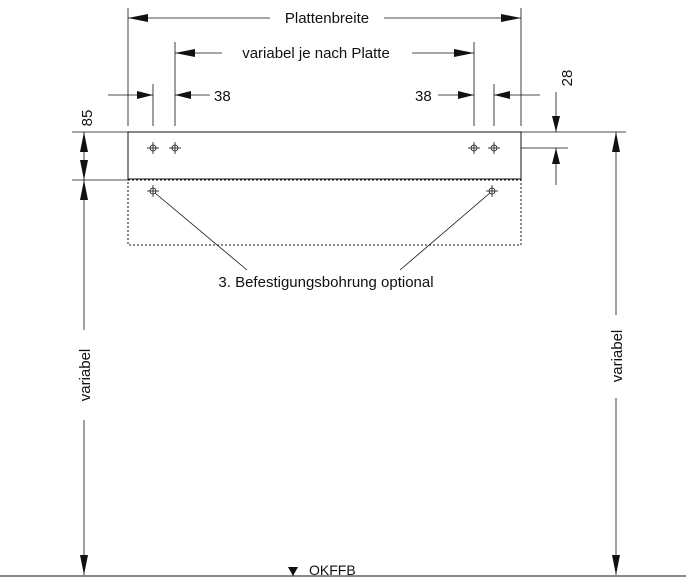 The width and height of the screenshot is (686, 581). Describe the element at coordinates (324, 212) in the screenshot. I see `optional-extension-outline` at that location.